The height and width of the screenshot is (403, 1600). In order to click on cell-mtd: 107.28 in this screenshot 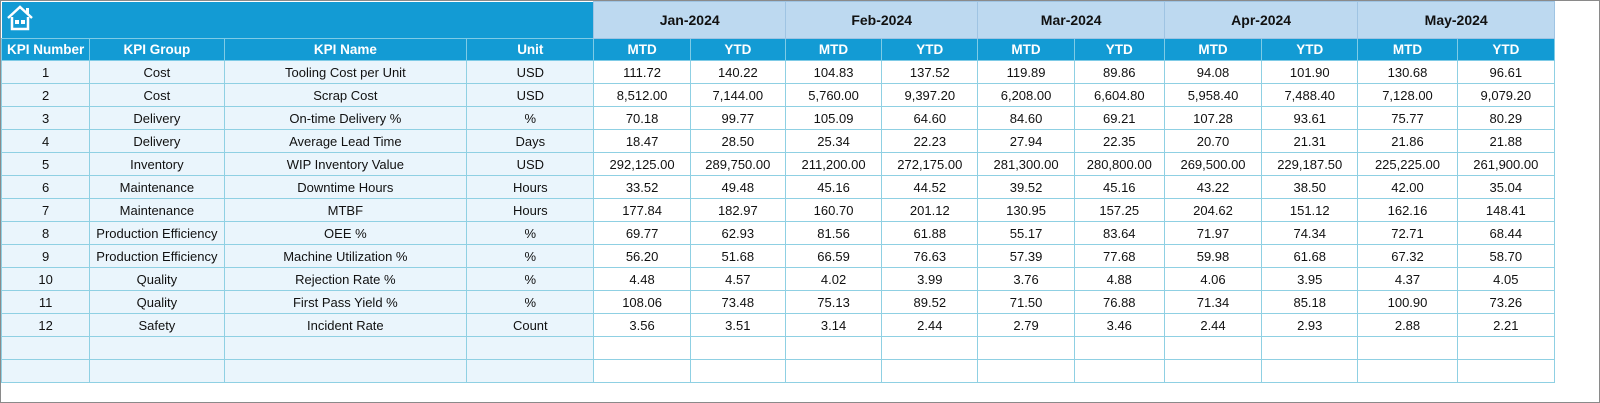, I will do `click(1213, 118)`.